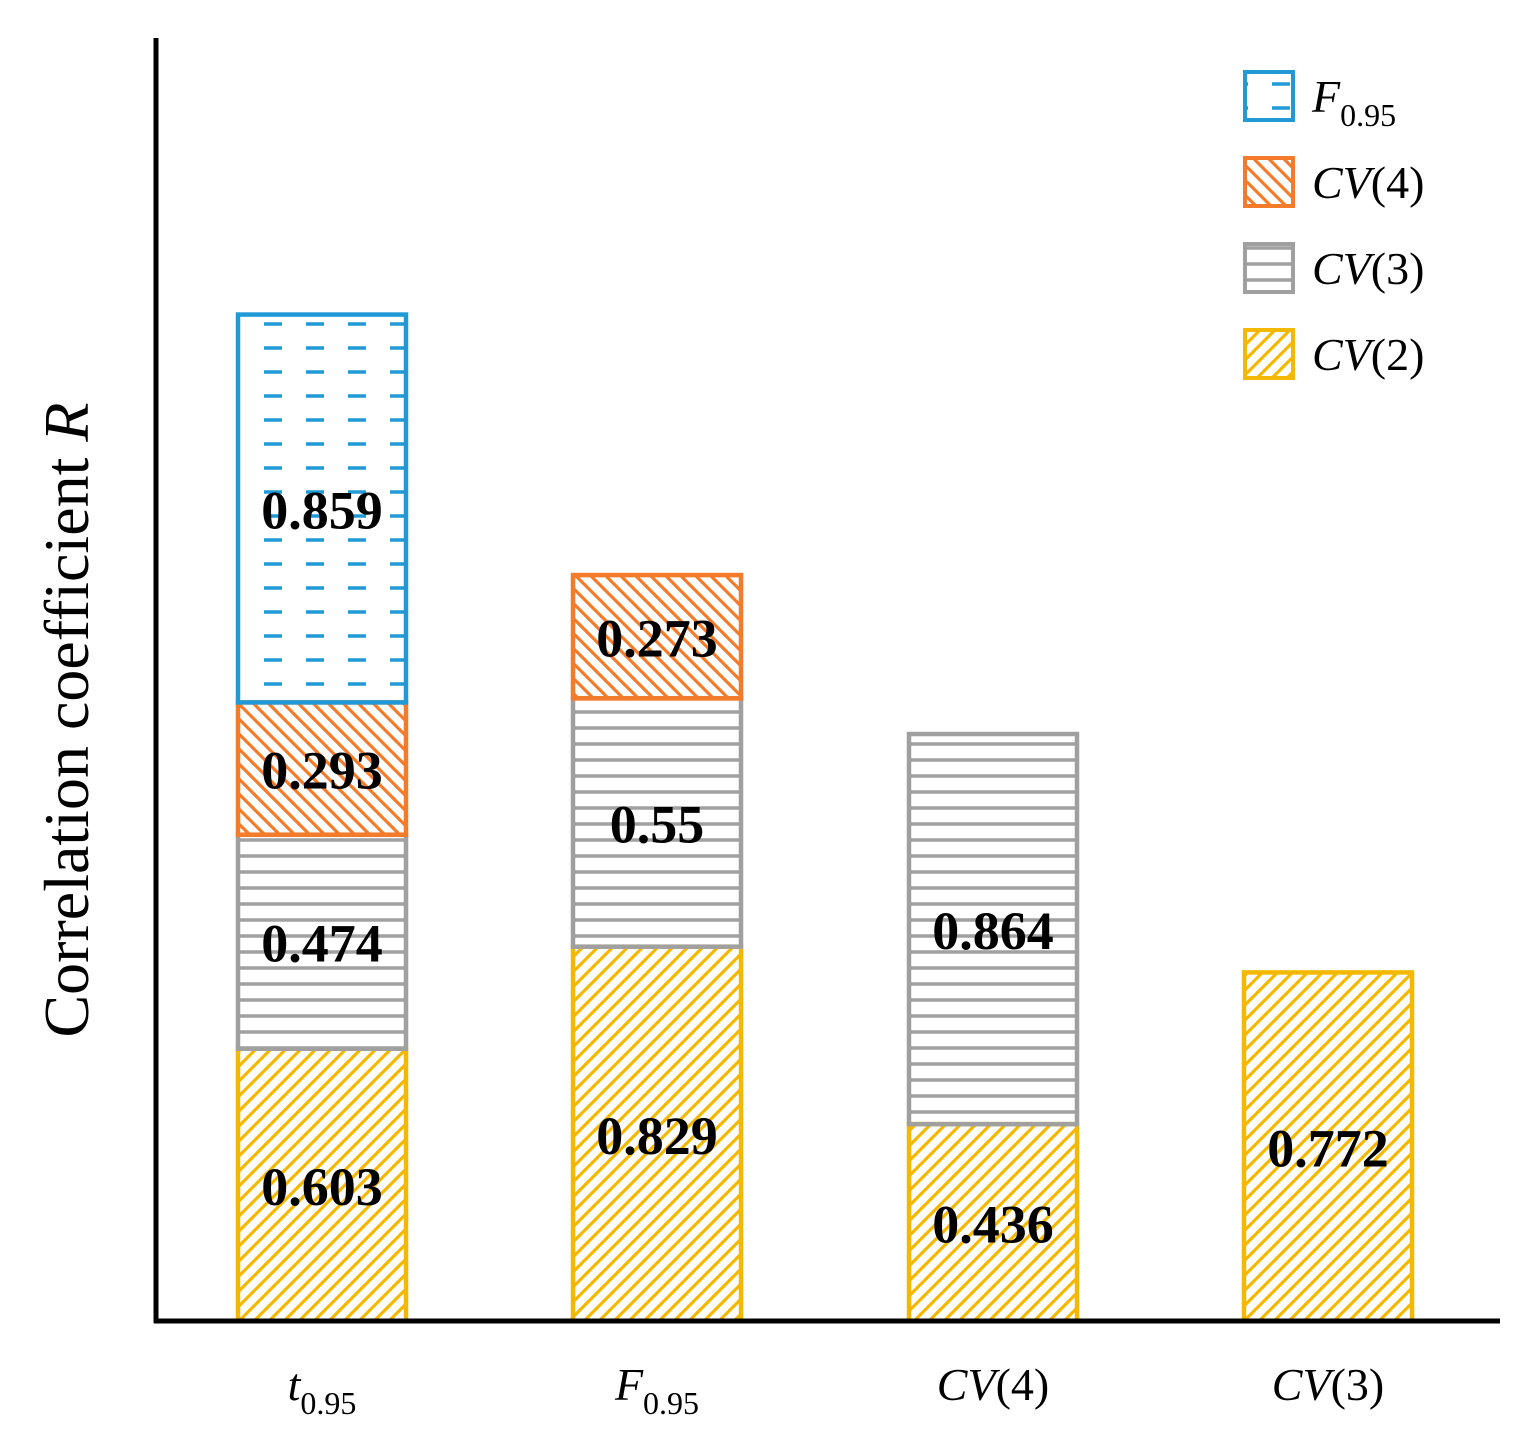 This screenshot has height=1440, width=1536. I want to click on value-label-f0-95-cat1: 0.859, so click(322, 510).